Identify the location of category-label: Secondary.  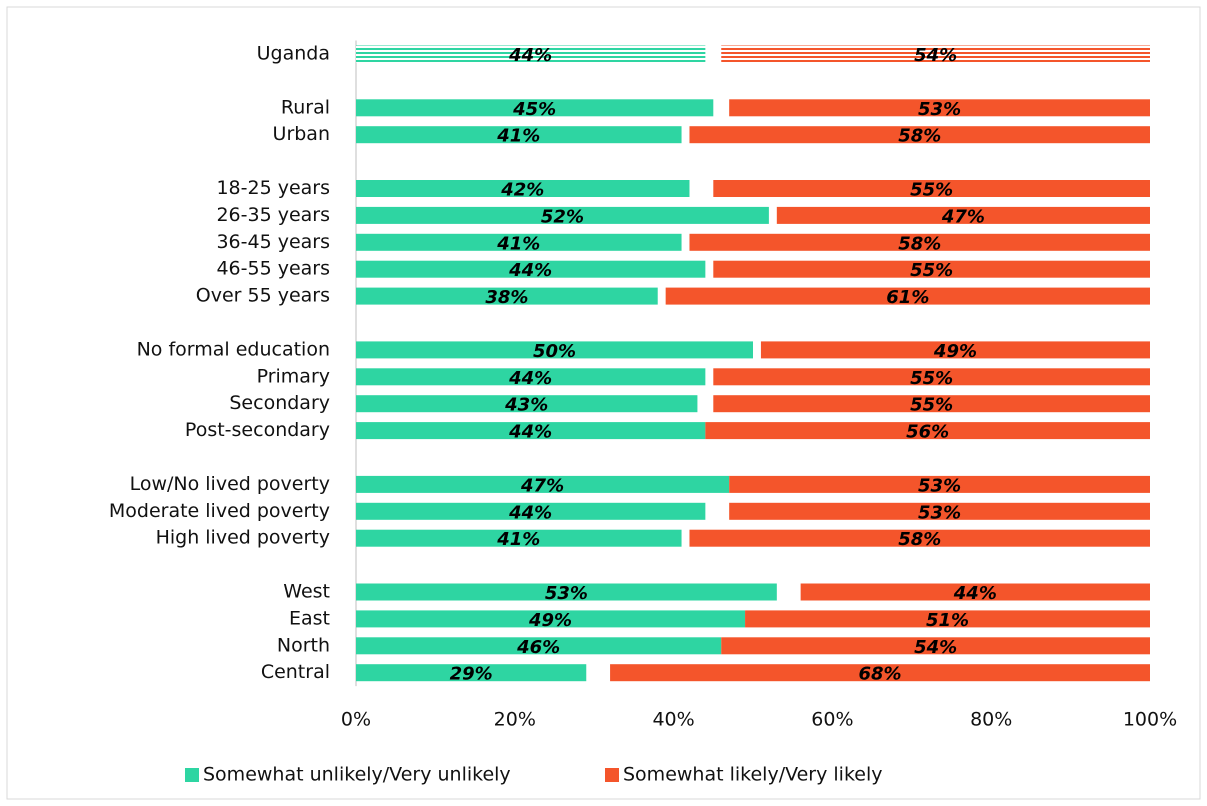
(279, 403).